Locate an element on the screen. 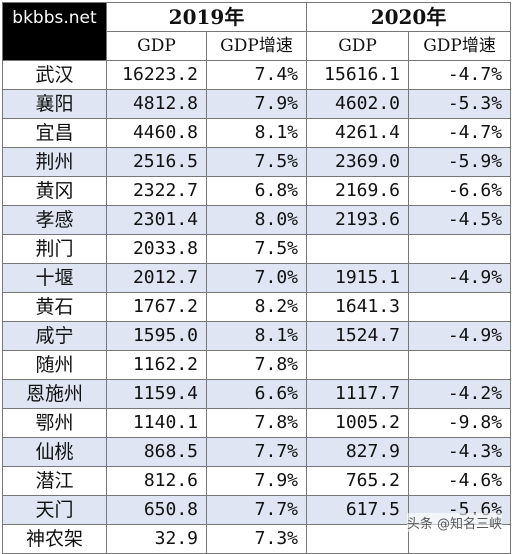  growth-2020-cell: -5.9% is located at coordinates (460, 162).